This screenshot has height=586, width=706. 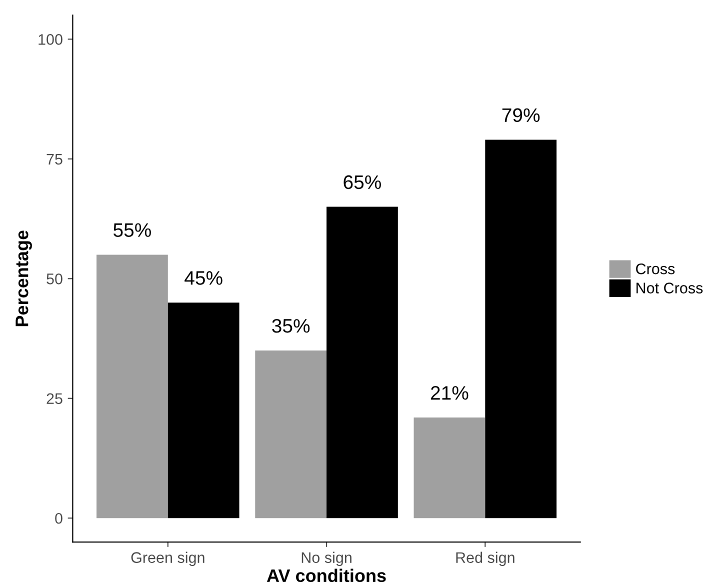 I want to click on legend-label: Cross, so click(x=655, y=268).